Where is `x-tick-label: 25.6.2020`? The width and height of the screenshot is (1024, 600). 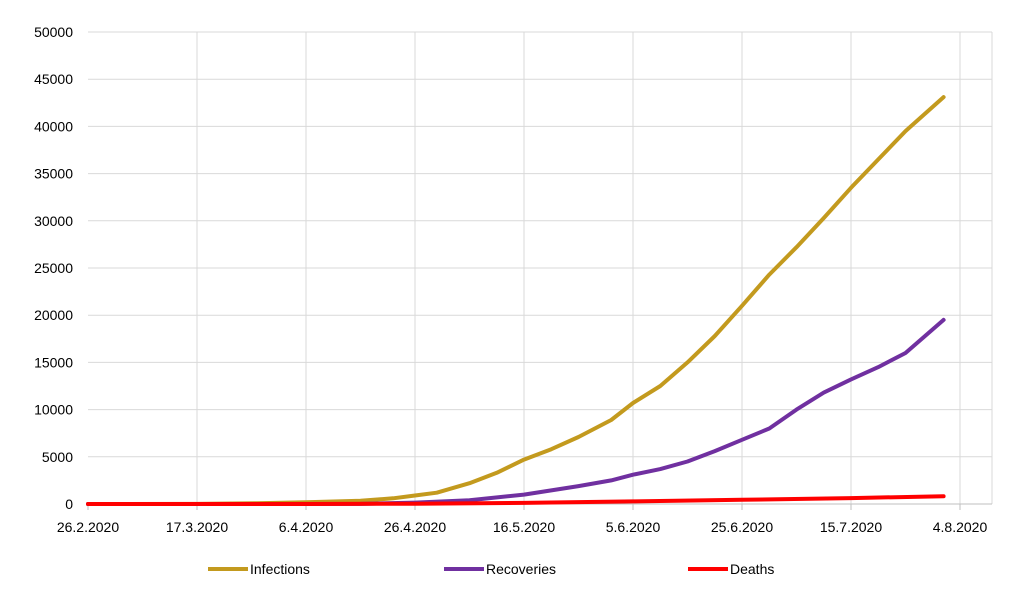 x-tick-label: 25.6.2020 is located at coordinates (742, 527).